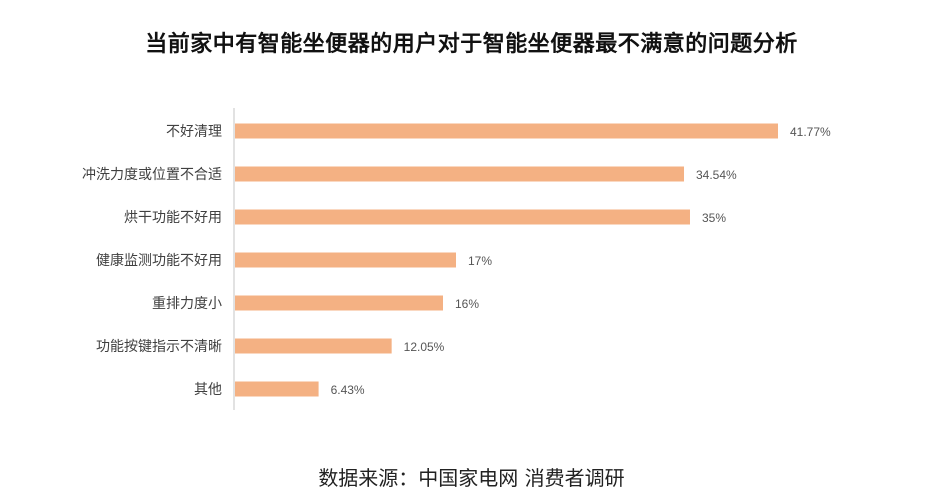 This screenshot has width=943, height=500. What do you see at coordinates (152, 175) in the screenshot?
I see `category-label: 冲洗力度或位置不合适` at bounding box center [152, 175].